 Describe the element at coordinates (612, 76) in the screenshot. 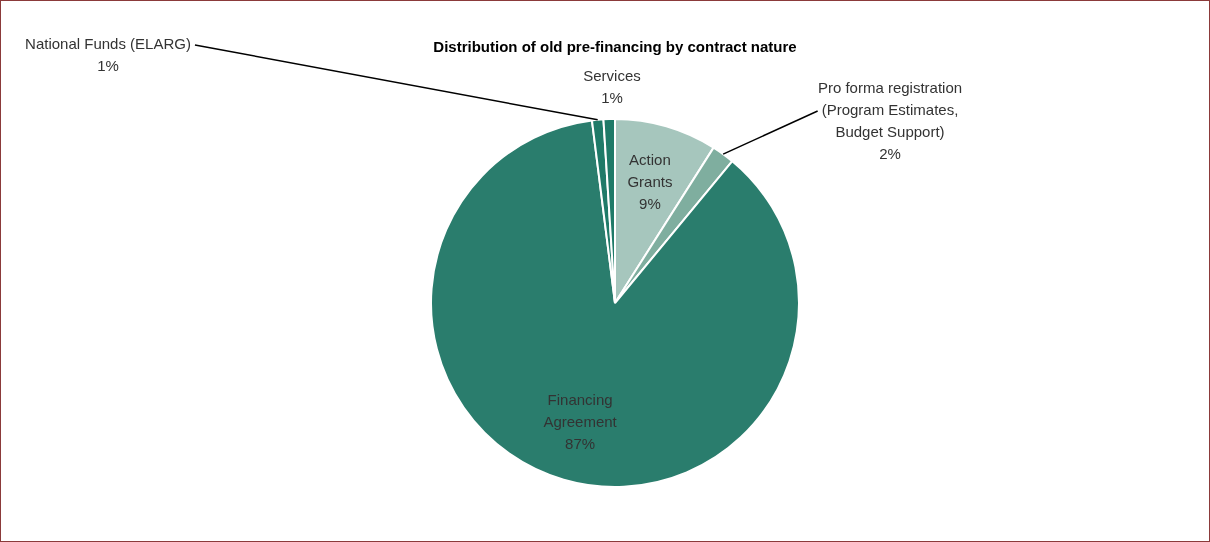

I see `slice-label: Services` at that location.